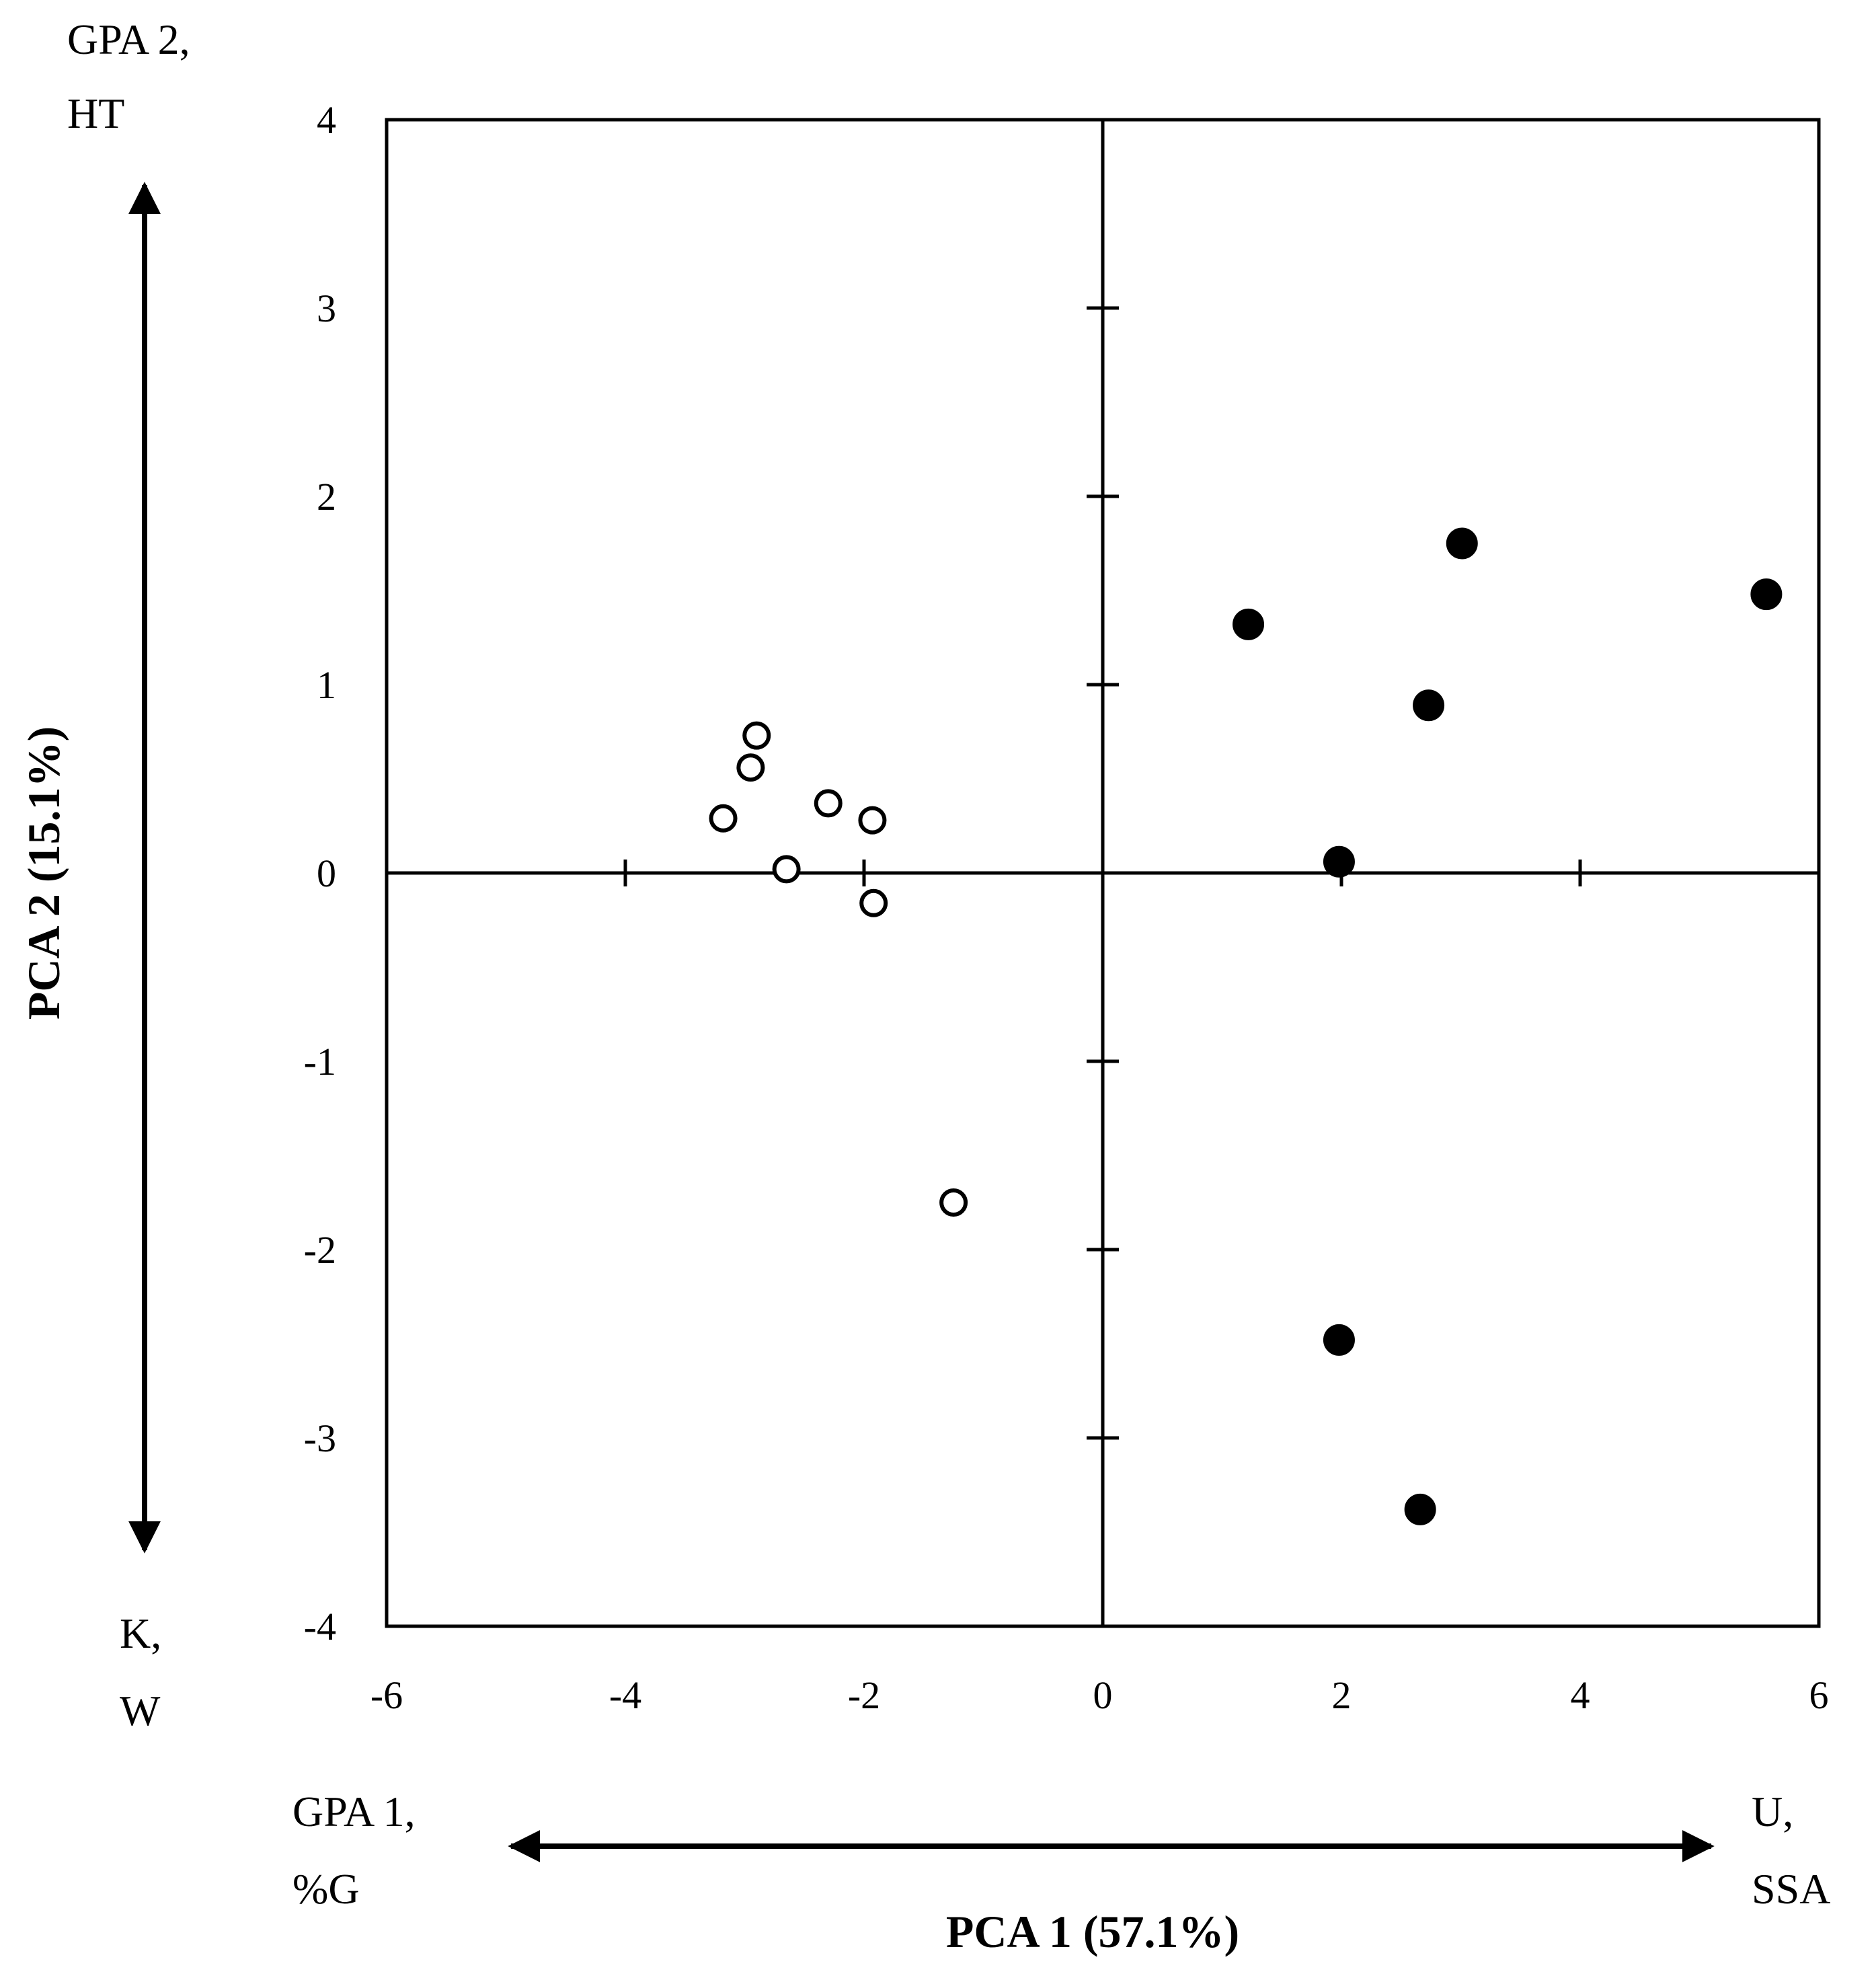 This screenshot has height=1980, width=1876. What do you see at coordinates (326, 685) in the screenshot?
I see `y-tick-label: 1` at bounding box center [326, 685].